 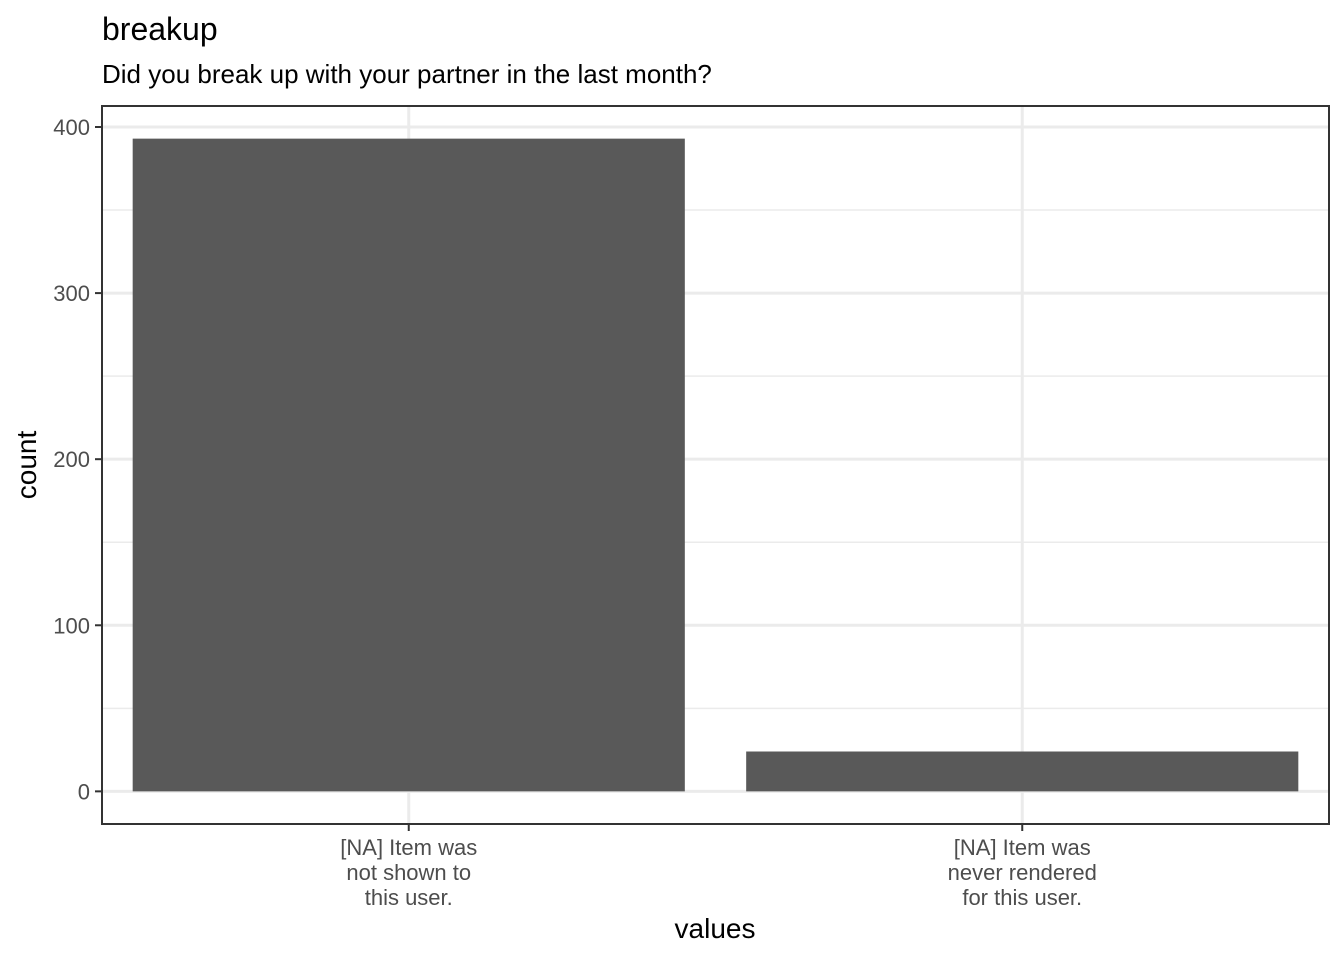 I want to click on x-tick-label-line: not shown to, so click(x=408, y=872).